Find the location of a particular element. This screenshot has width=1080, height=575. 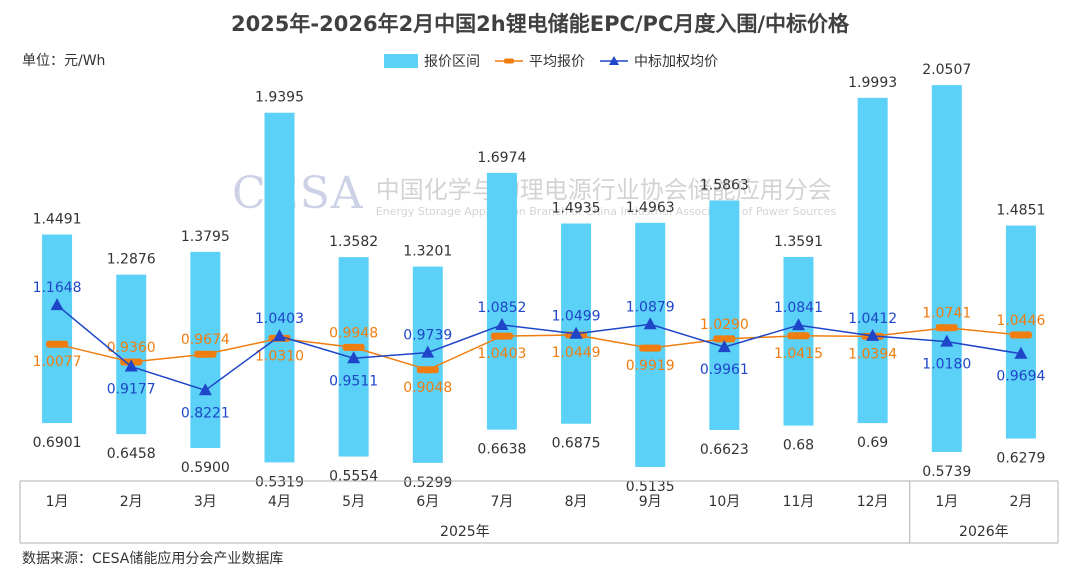

category-label-3: 3月 is located at coordinates (205, 502).